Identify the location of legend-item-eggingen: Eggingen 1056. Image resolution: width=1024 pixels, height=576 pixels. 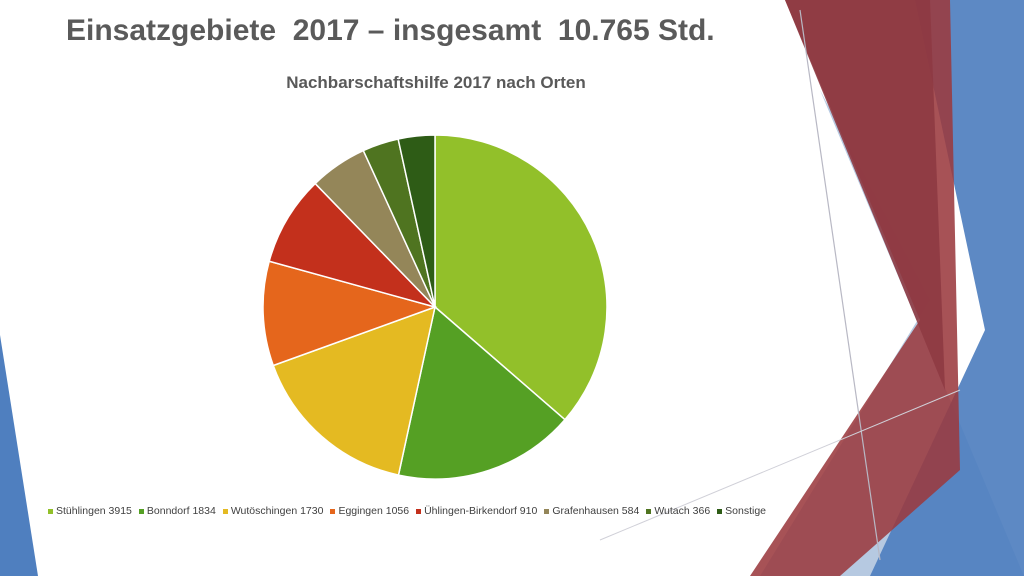
(369, 511).